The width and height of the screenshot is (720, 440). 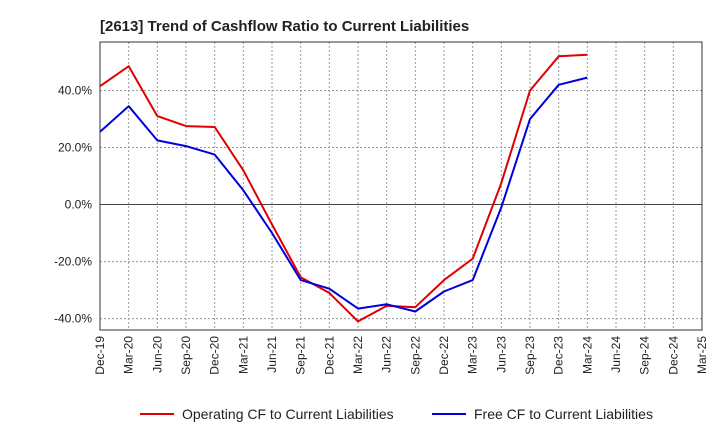 I want to click on y-axis-tick-labels: -40.0% -20.0% 0.0% 20.0% 40.0%, so click(x=73, y=204).